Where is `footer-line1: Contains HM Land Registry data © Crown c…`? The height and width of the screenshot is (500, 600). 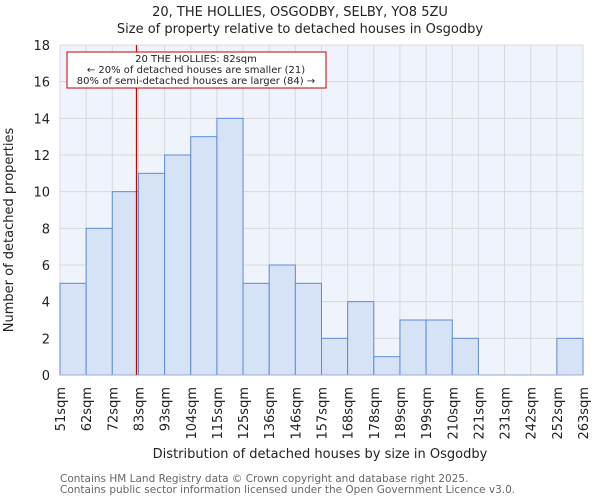
footer-line1: Contains HM Land Registry data © Crown c… is located at coordinates (264, 479).